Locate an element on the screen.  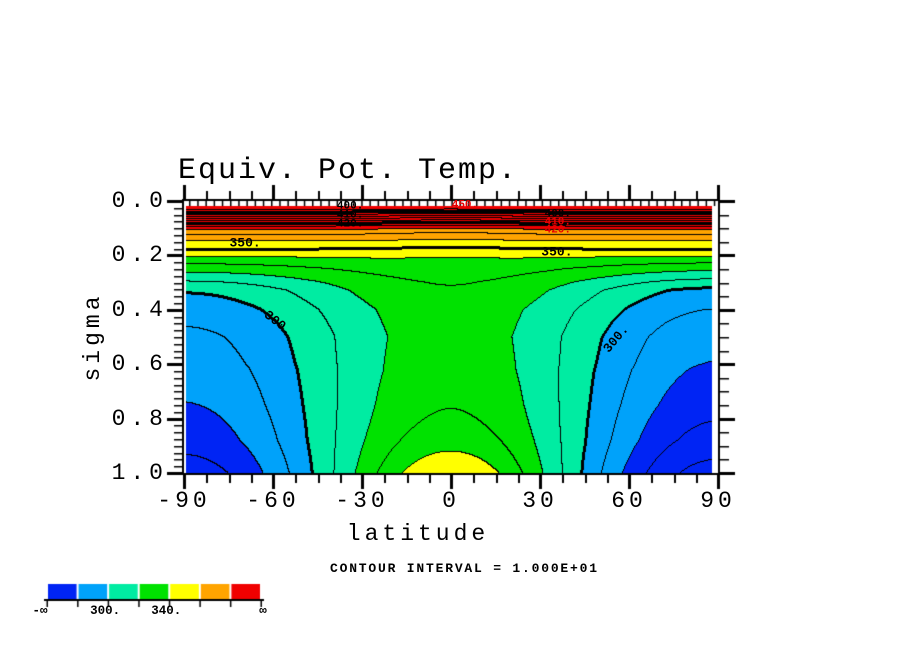
colorbar-label: 300. is located at coordinates (105, 611).